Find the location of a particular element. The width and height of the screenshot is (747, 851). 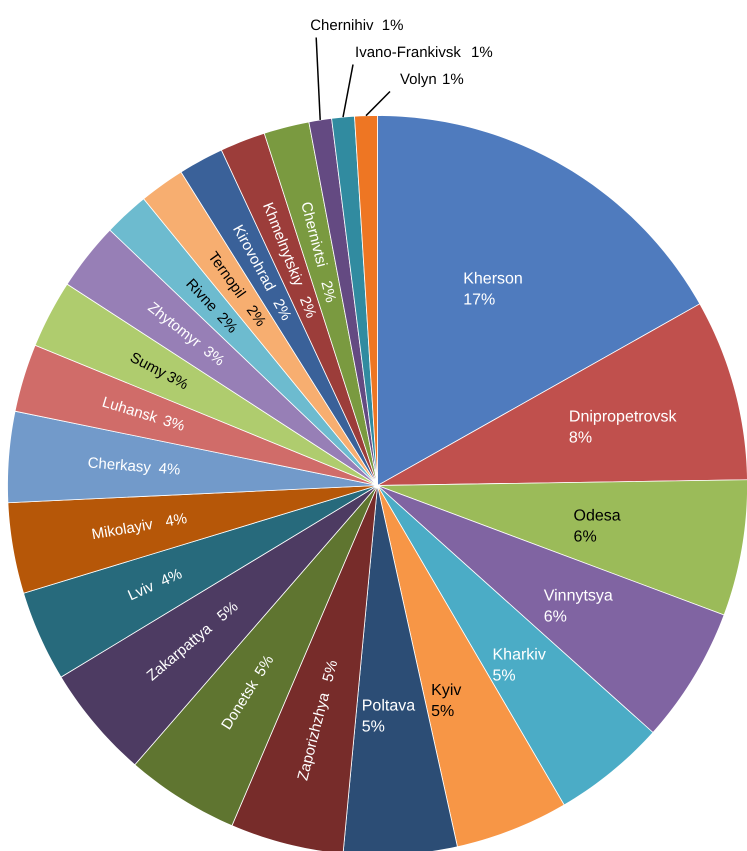

slice-label: Volyn is located at coordinates (418, 79).